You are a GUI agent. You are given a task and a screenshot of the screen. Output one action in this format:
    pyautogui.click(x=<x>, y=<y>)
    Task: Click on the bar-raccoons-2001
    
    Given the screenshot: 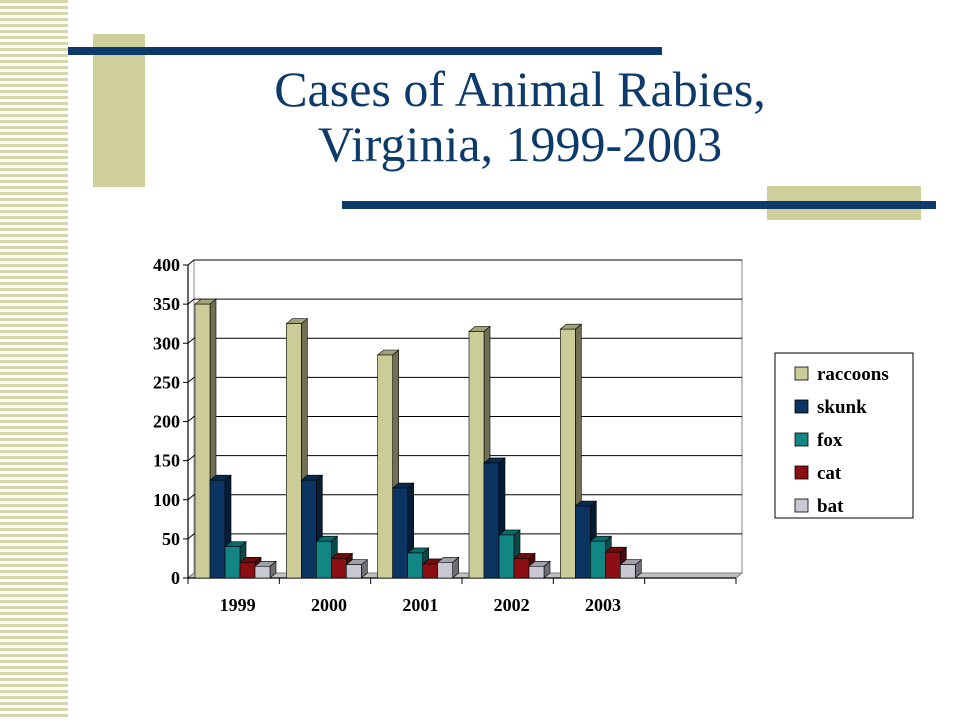 What is the action you would take?
    pyautogui.click(x=385, y=466)
    